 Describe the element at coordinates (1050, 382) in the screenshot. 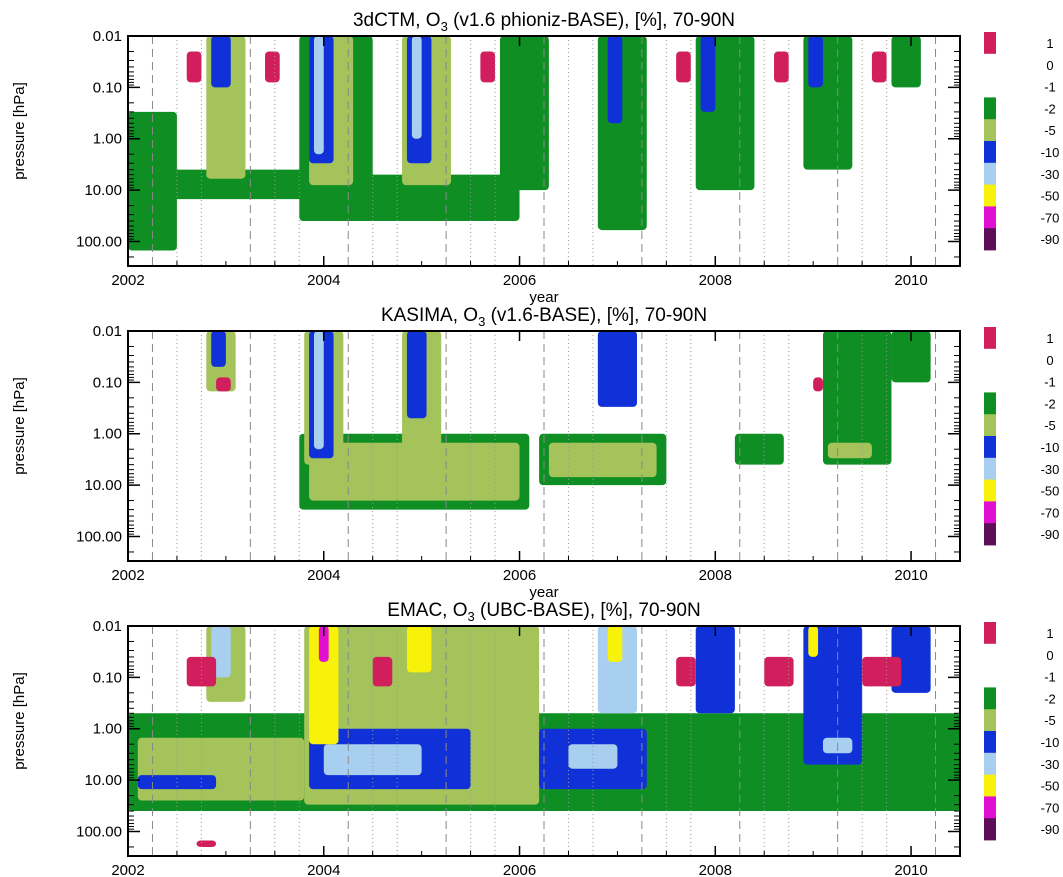

I see `colorbar-label: -1` at that location.